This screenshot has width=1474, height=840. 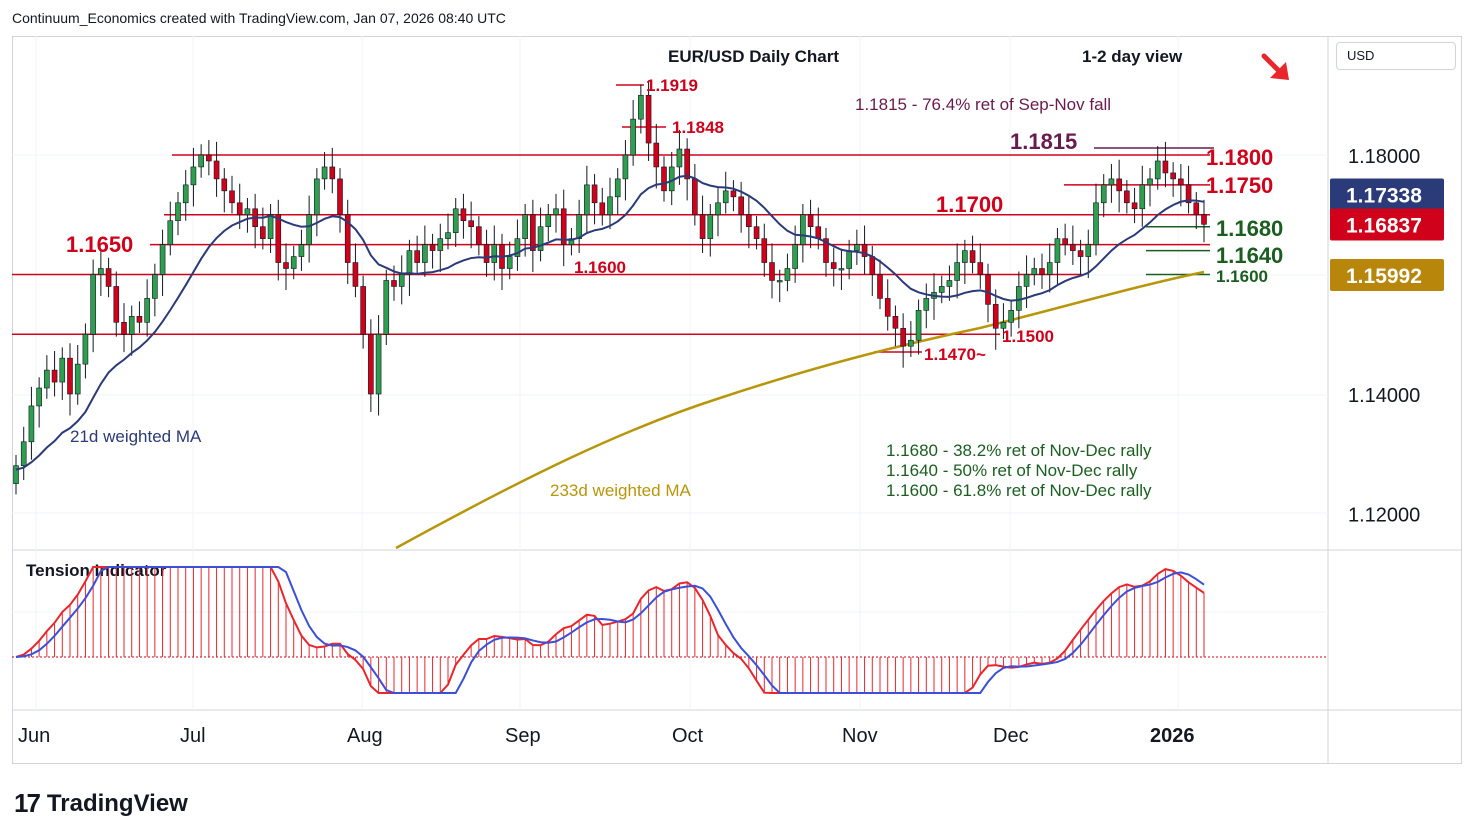 What do you see at coordinates (1019, 450) in the screenshot?
I see `note-0: 1.1680 - 38.2% ret of Nov-Dec rally` at bounding box center [1019, 450].